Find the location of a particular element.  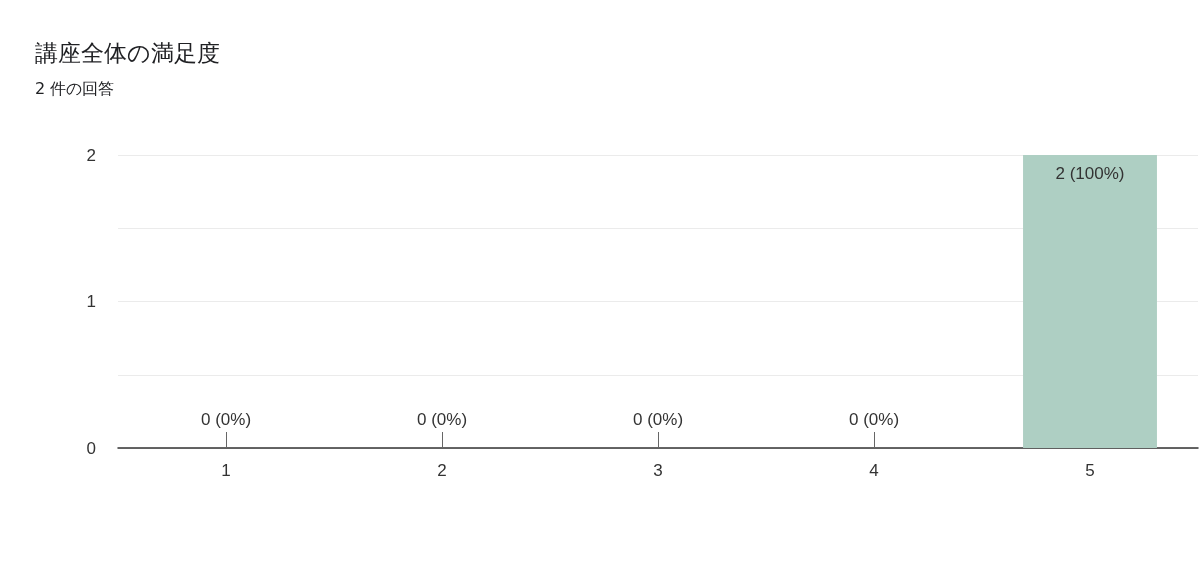

x-tick-label: 5 is located at coordinates (1090, 470).